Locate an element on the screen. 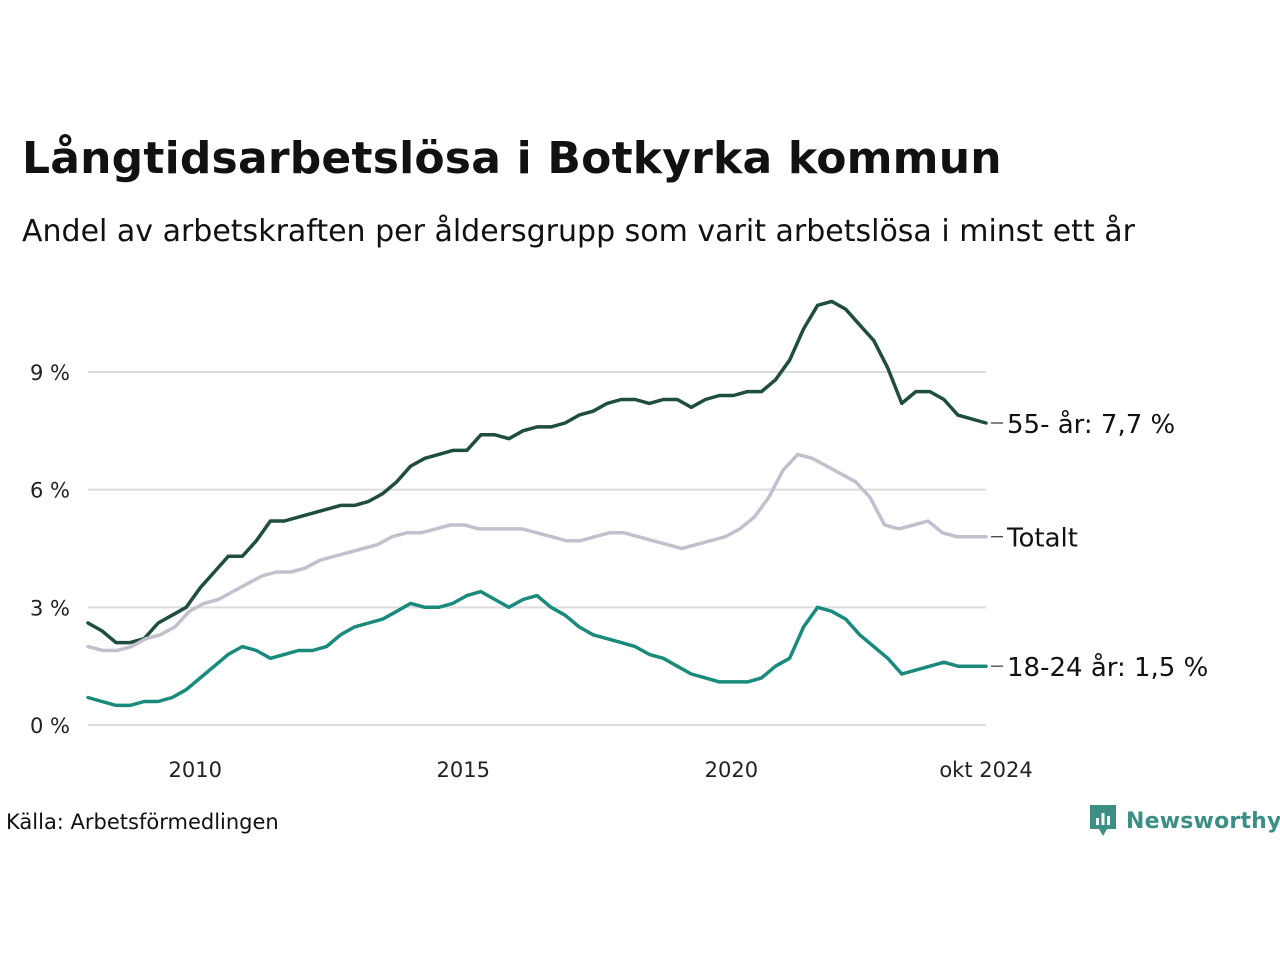 Image resolution: width=1280 pixels, height=960 pixels. source-note: Källa: Arbetsförmedlingen is located at coordinates (142, 822).